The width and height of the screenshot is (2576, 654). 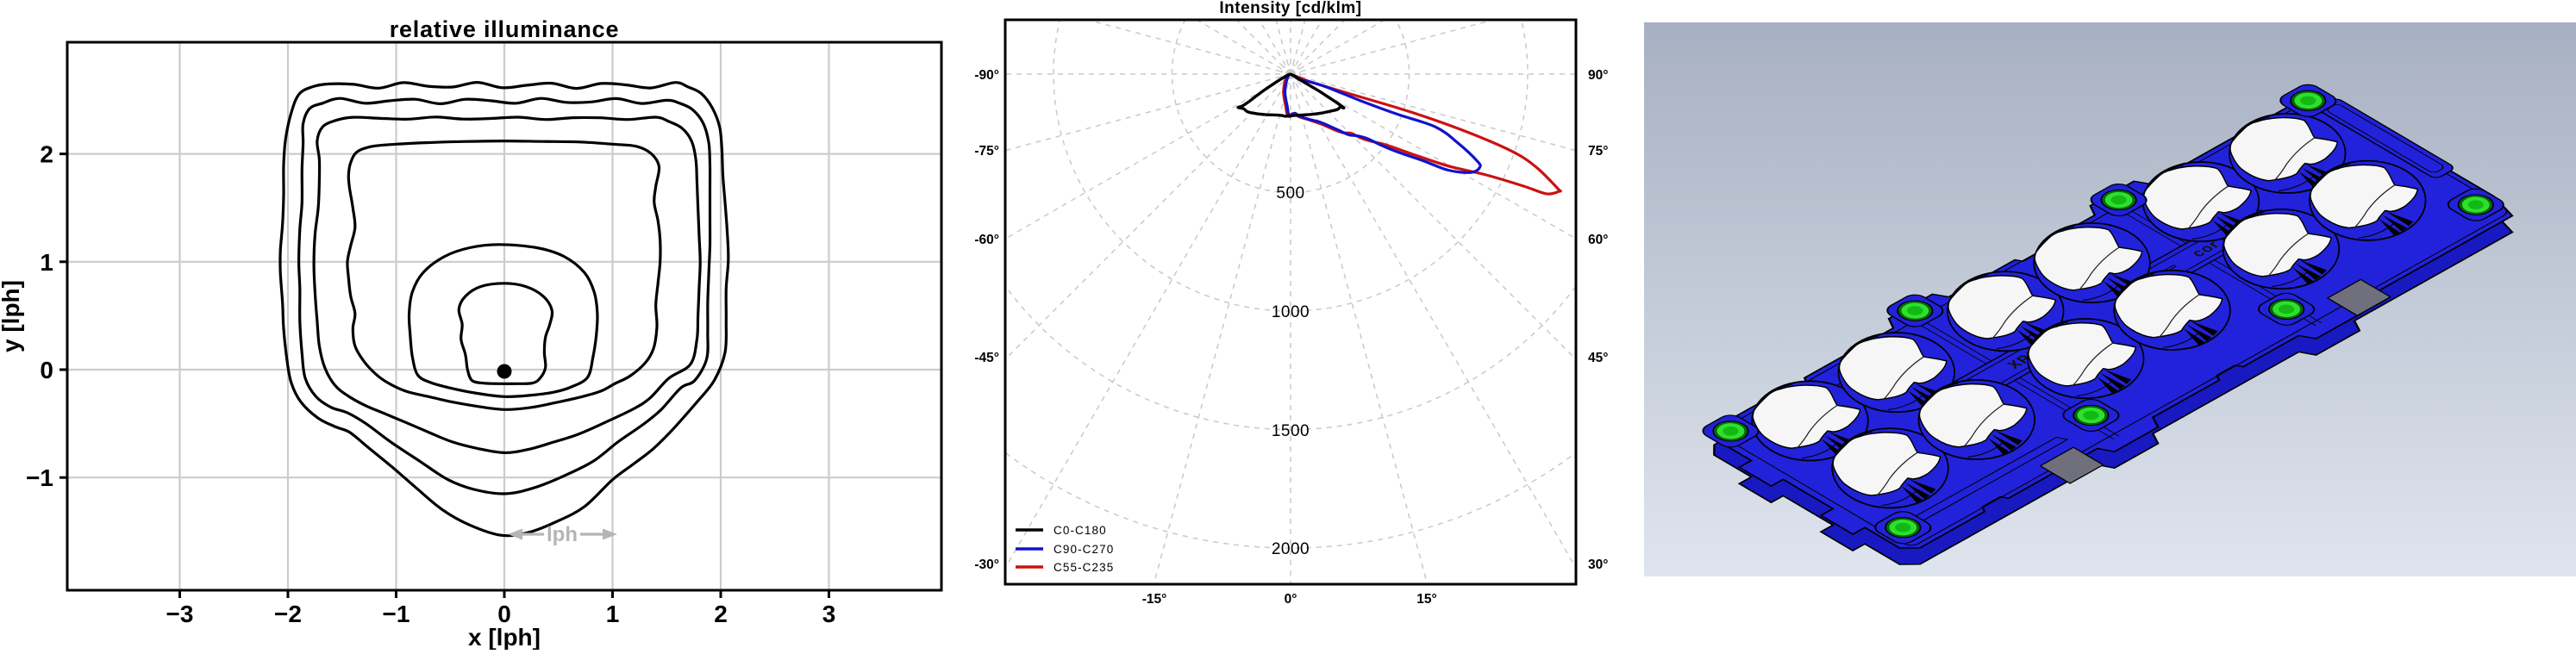 I want to click on svg-text: 75°, so click(x=1598, y=151).